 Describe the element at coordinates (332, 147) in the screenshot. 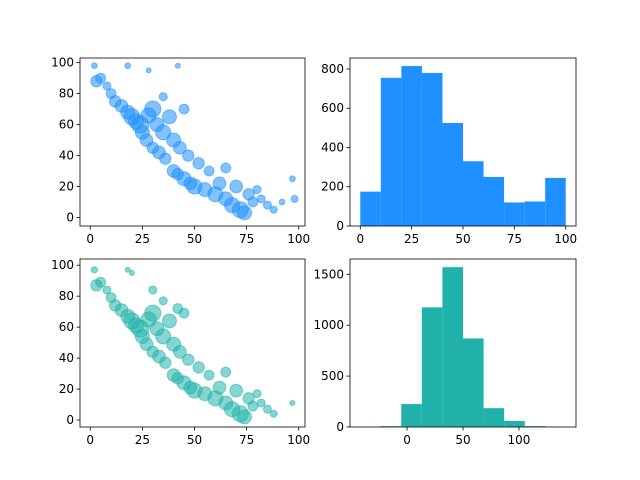

I see `y-tick-label: 400` at that location.